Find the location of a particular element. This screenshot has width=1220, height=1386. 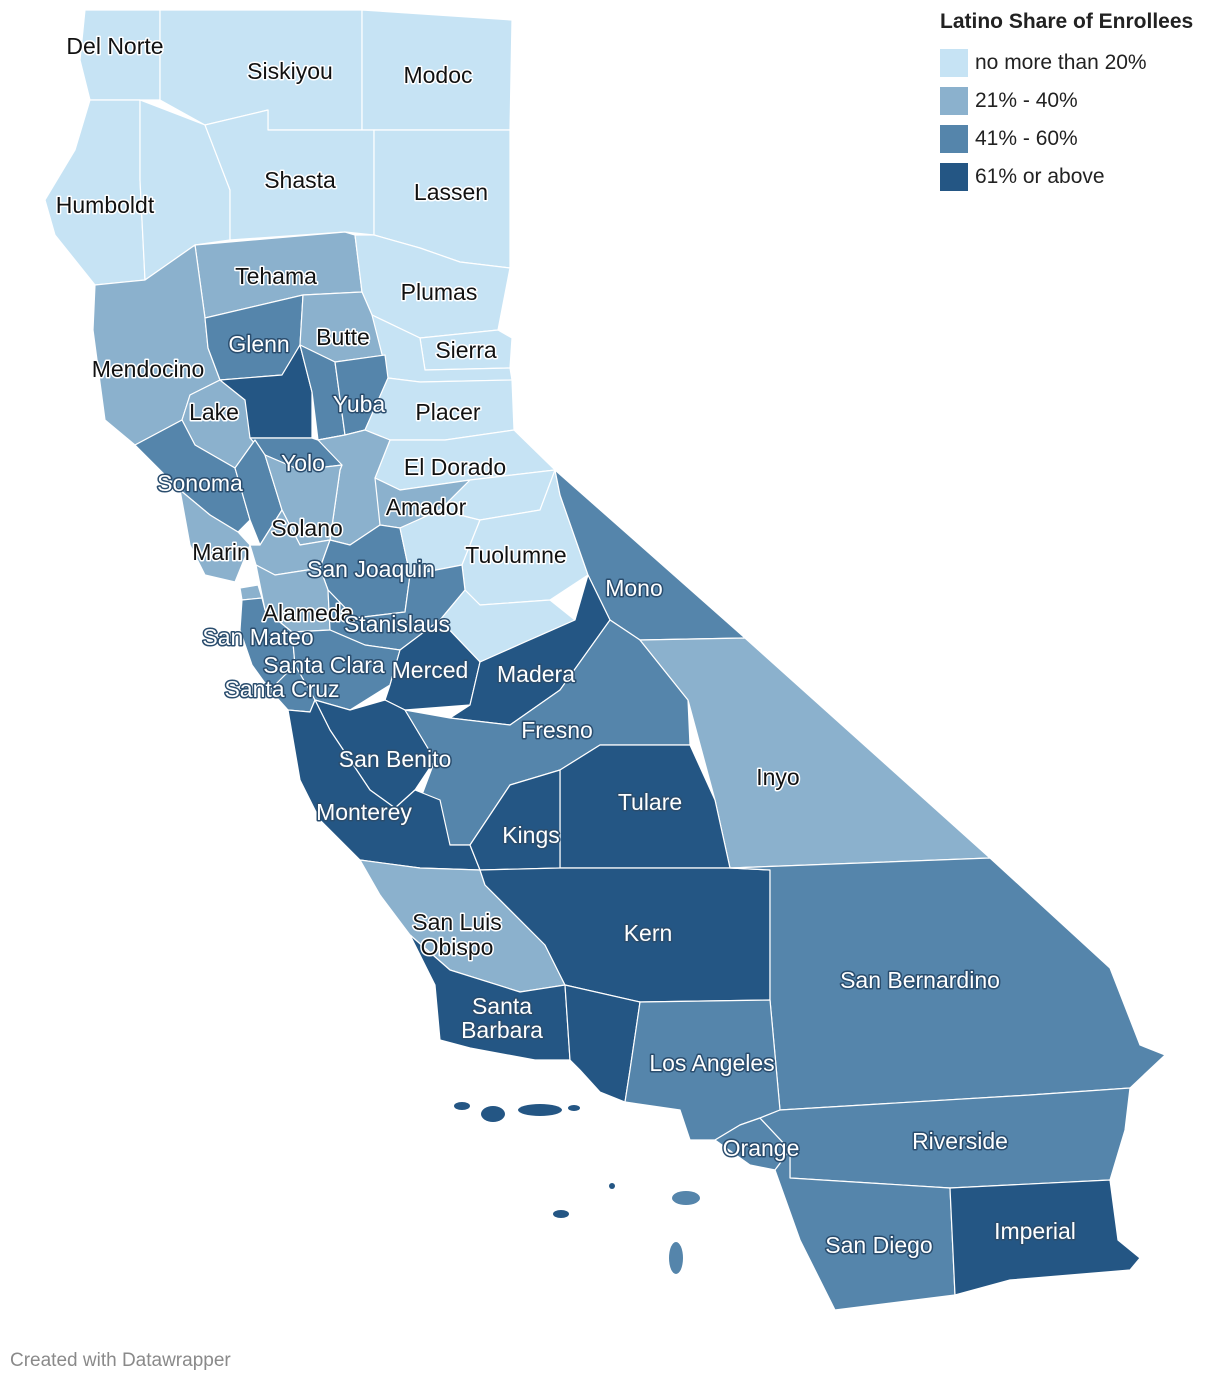

legend-label-bin-3: 41% - 60% is located at coordinates (1026, 138).